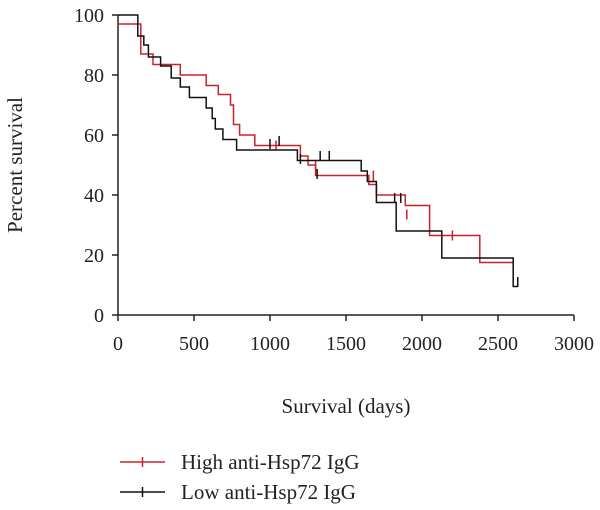  What do you see at coordinates (270, 462) in the screenshot?
I see `legend-label: High anti-Hsp72 IgG` at bounding box center [270, 462].